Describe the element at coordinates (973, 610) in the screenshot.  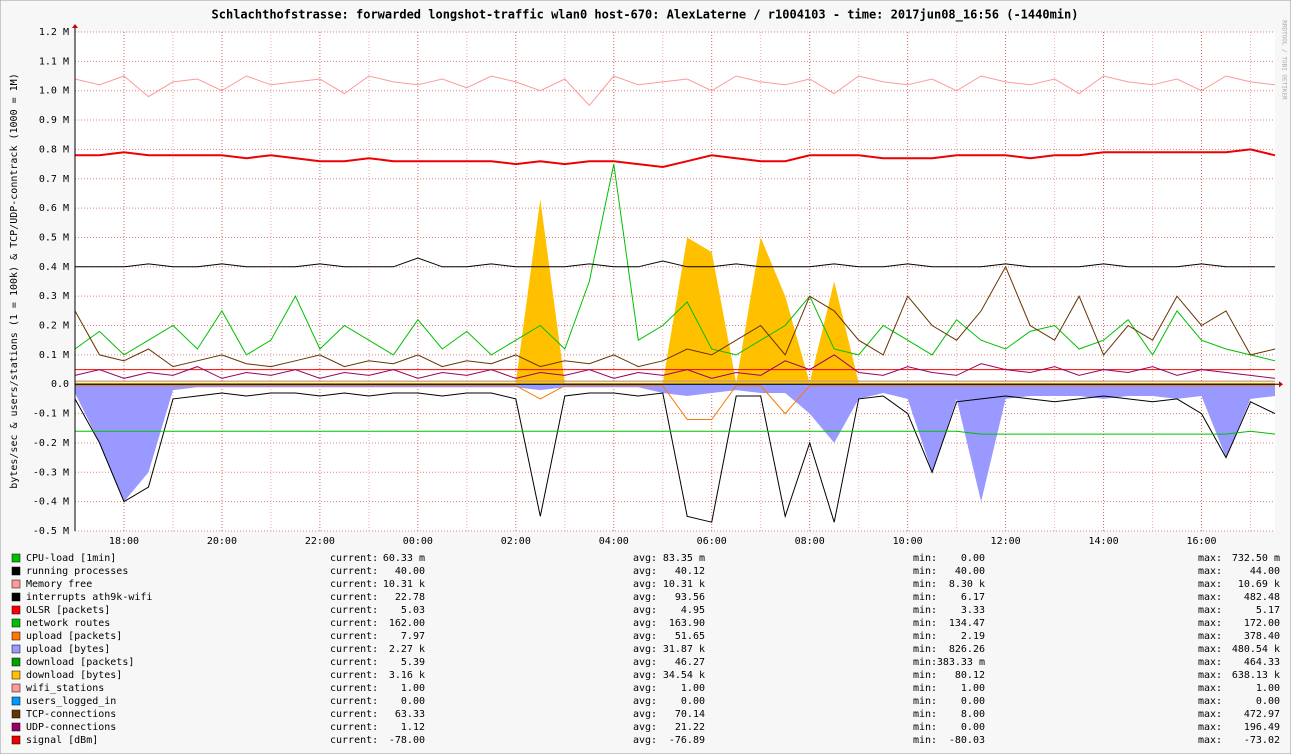
I see `stat-value: 3.33` at that location.